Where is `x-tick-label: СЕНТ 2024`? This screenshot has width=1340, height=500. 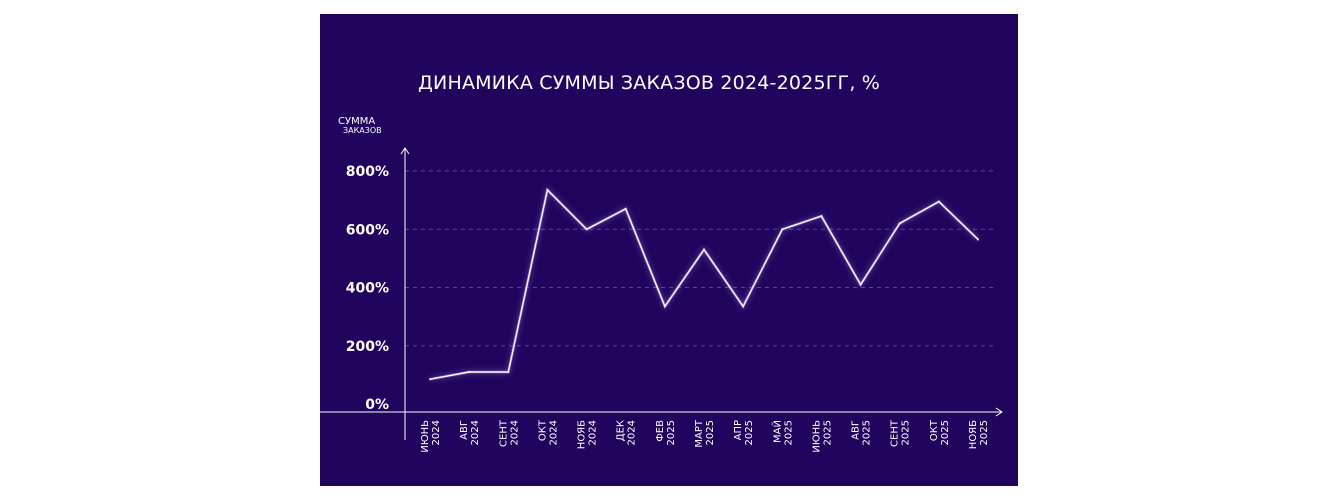 x-tick-label: СЕНТ 2024 is located at coordinates (509, 433).